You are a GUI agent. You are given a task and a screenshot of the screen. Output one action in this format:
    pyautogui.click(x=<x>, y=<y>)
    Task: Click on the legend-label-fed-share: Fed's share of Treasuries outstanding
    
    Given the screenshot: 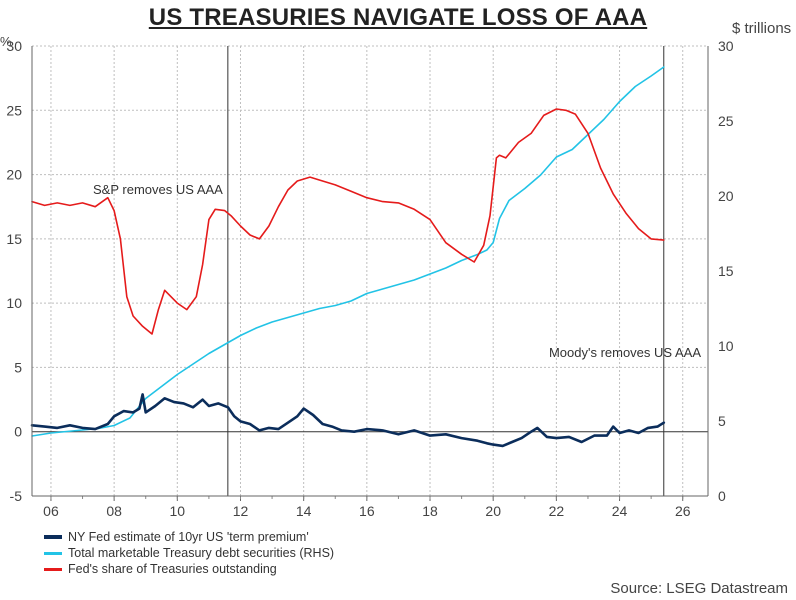 What is the action you would take?
    pyautogui.click(x=172, y=569)
    